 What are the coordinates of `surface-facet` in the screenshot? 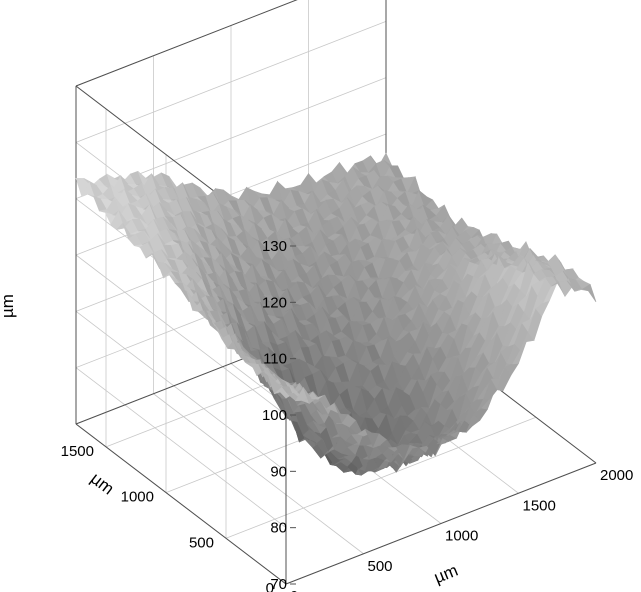 It's located at (589, 293).